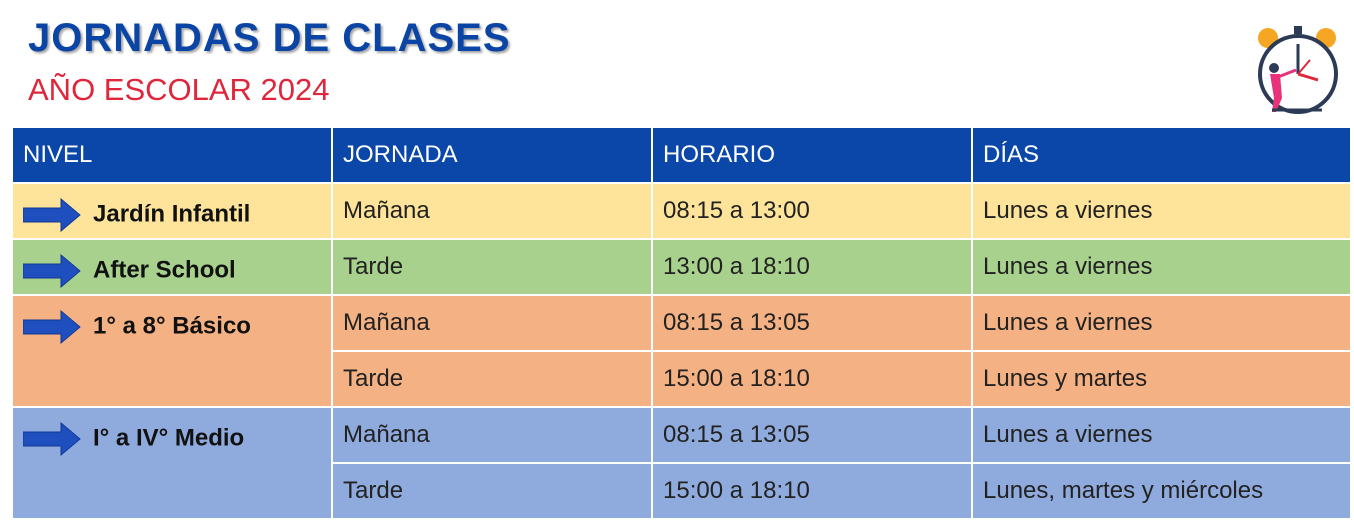  Describe the element at coordinates (1161, 379) in the screenshot. I see `cell: Lunes y martes` at that location.